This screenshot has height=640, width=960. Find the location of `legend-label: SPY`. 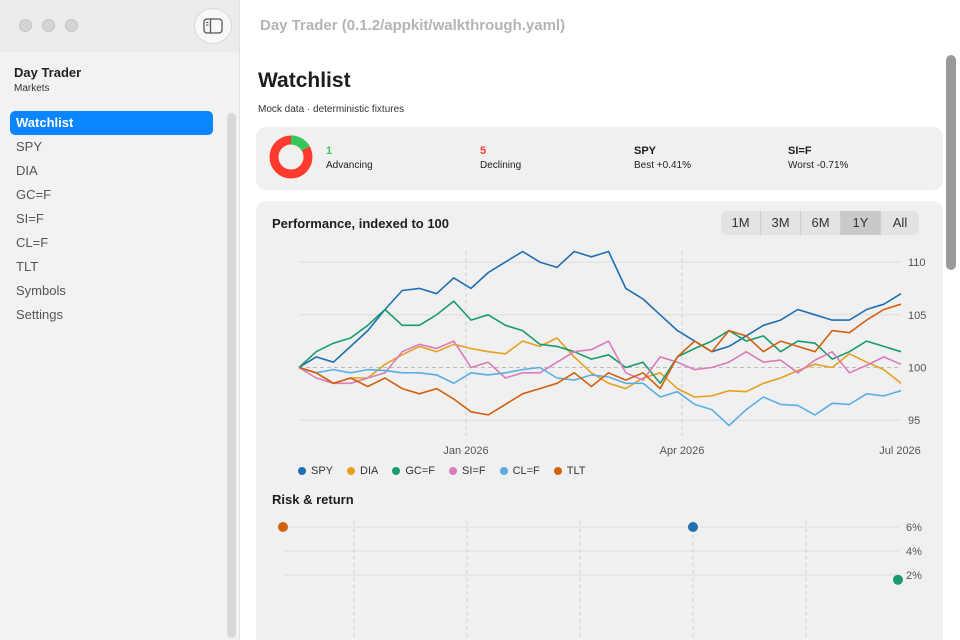

legend-label: SPY is located at coordinates (322, 471).